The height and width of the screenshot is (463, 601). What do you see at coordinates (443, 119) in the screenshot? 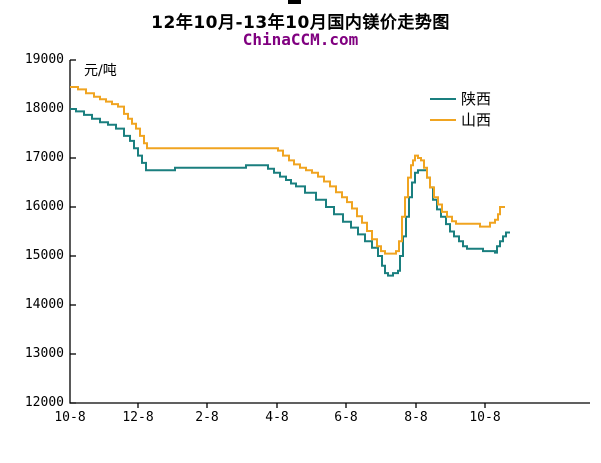
I see `shanxi-line-swatch` at bounding box center [443, 119].